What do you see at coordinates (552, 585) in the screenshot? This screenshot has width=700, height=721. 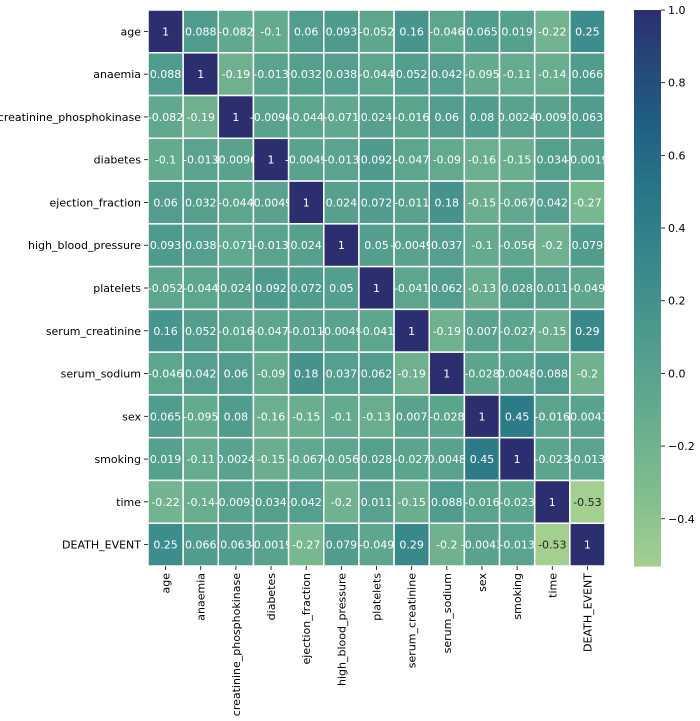 I see `x-tick-label: time` at bounding box center [552, 585].